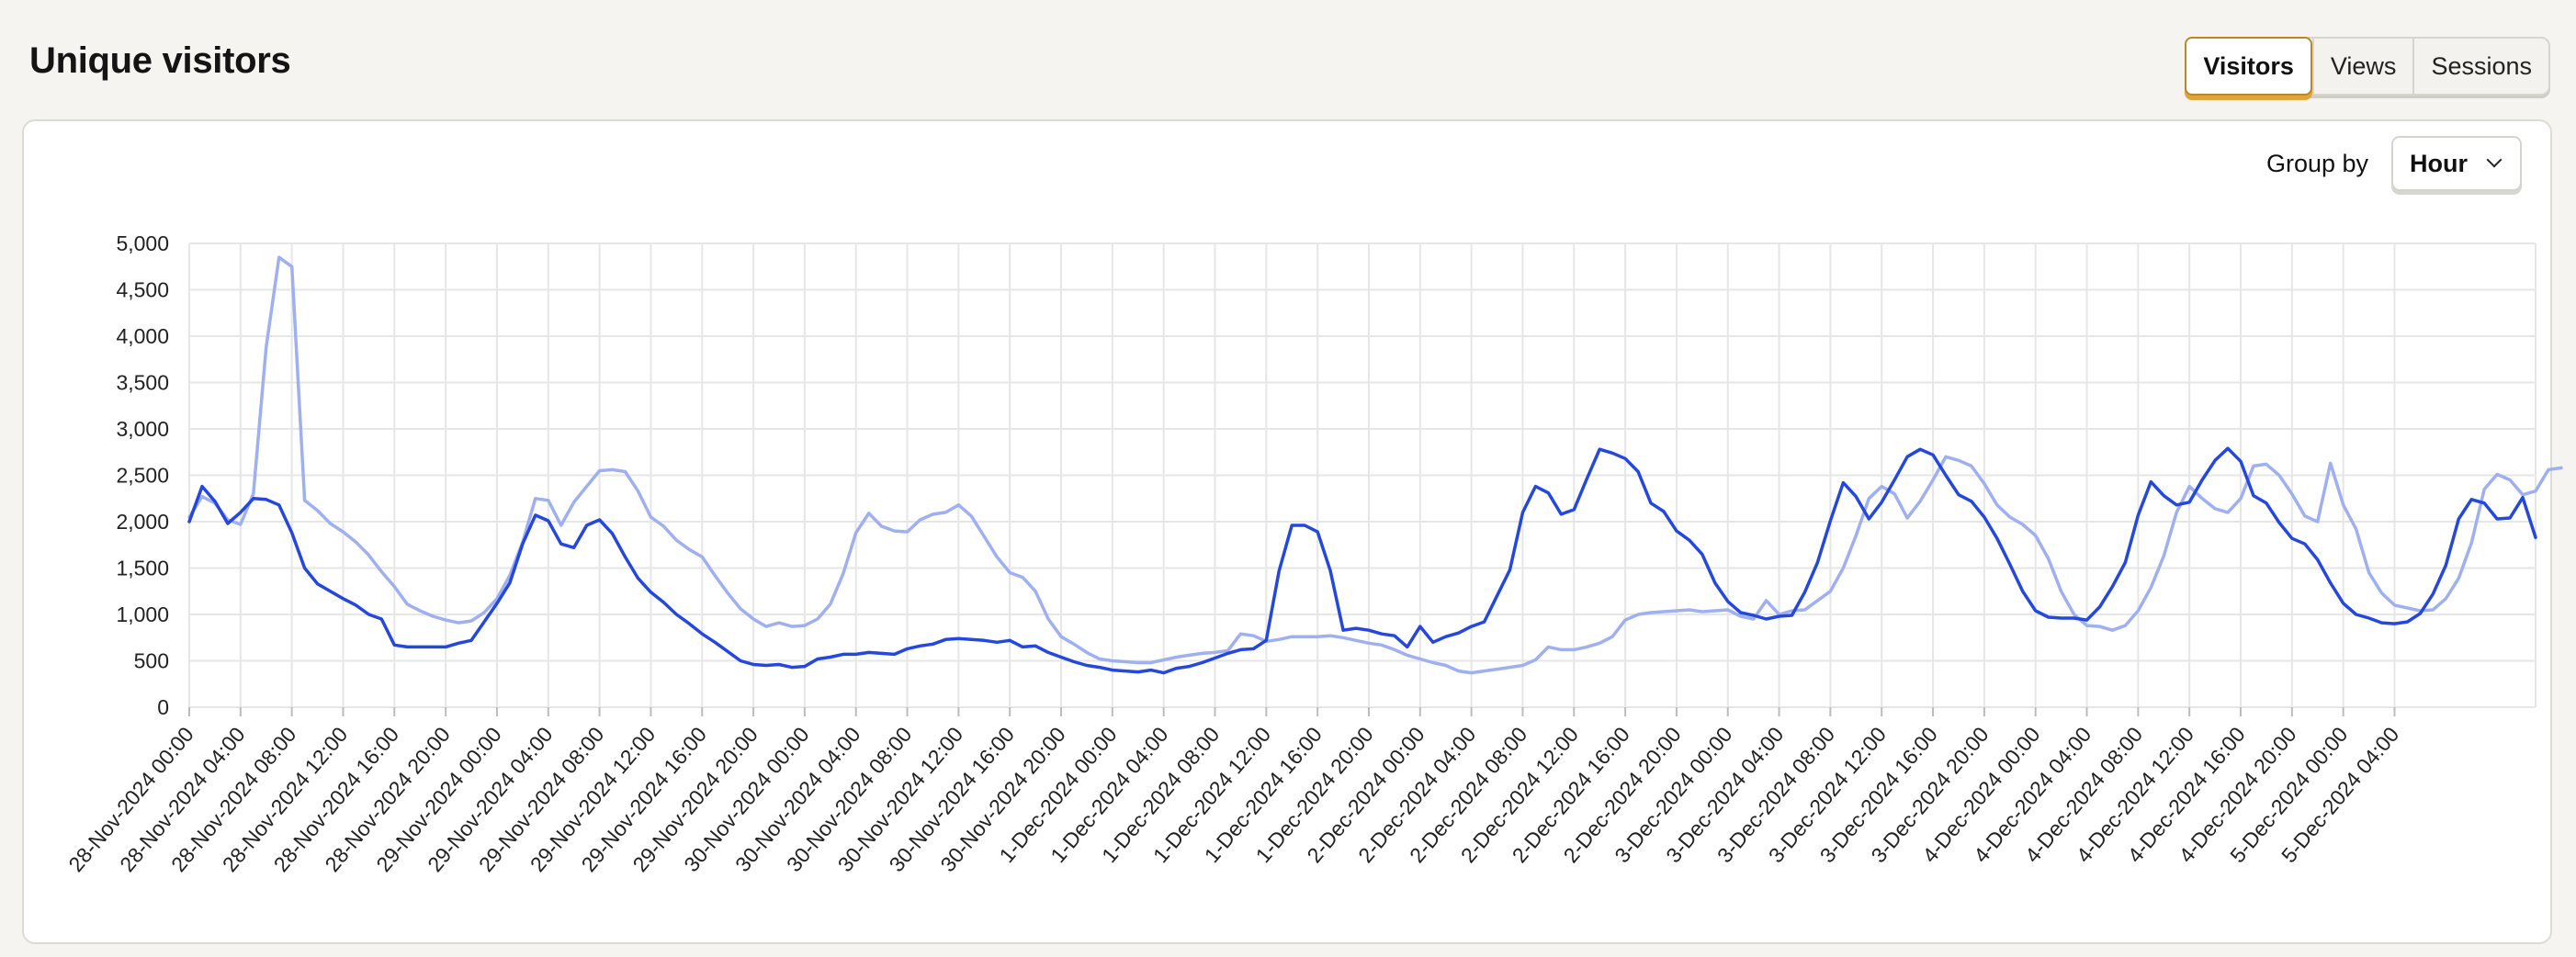 This screenshot has width=2576, height=957. I want to click on y-tick-label: 1,500, so click(142, 568).